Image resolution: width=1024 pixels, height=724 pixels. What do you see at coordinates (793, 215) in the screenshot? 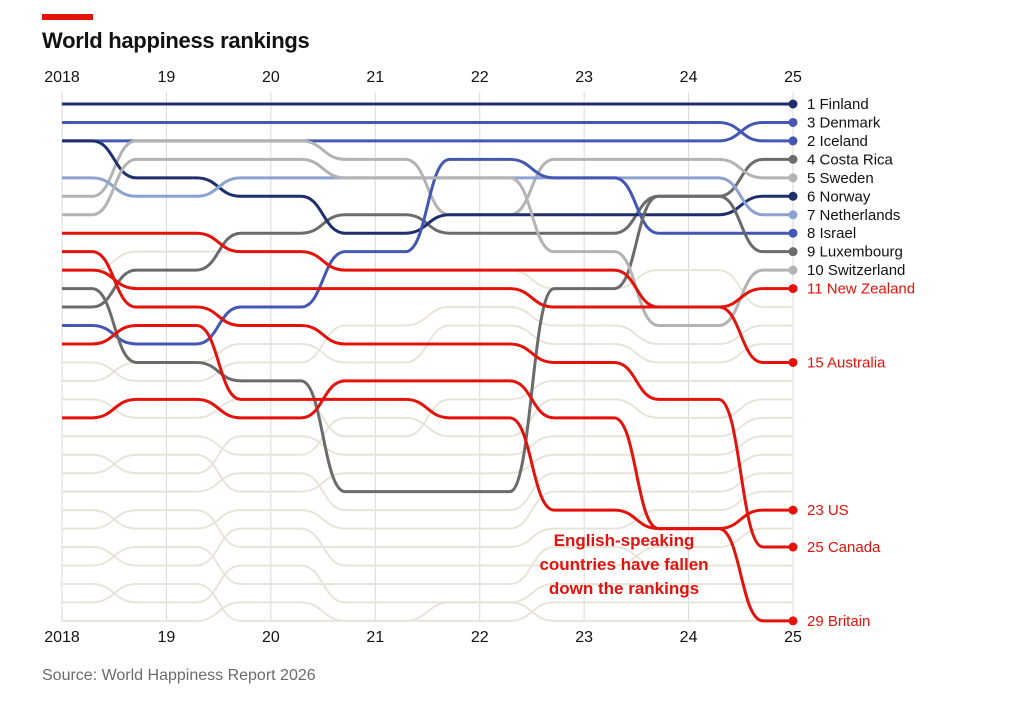
I see `series-end-dot-netherlands` at bounding box center [793, 215].